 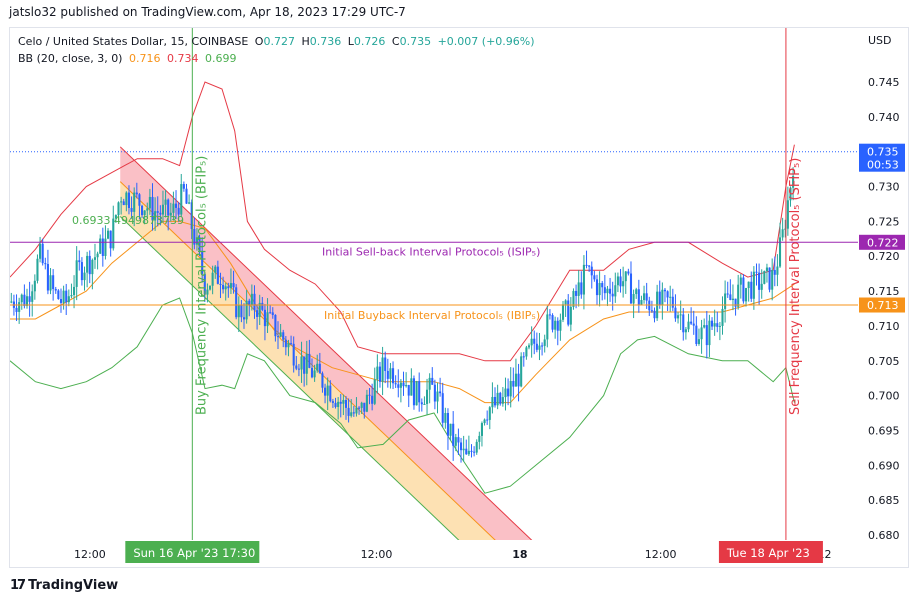 What do you see at coordinates (884, 117) in the screenshot?
I see `y-tick-label: 0.740` at bounding box center [884, 117].